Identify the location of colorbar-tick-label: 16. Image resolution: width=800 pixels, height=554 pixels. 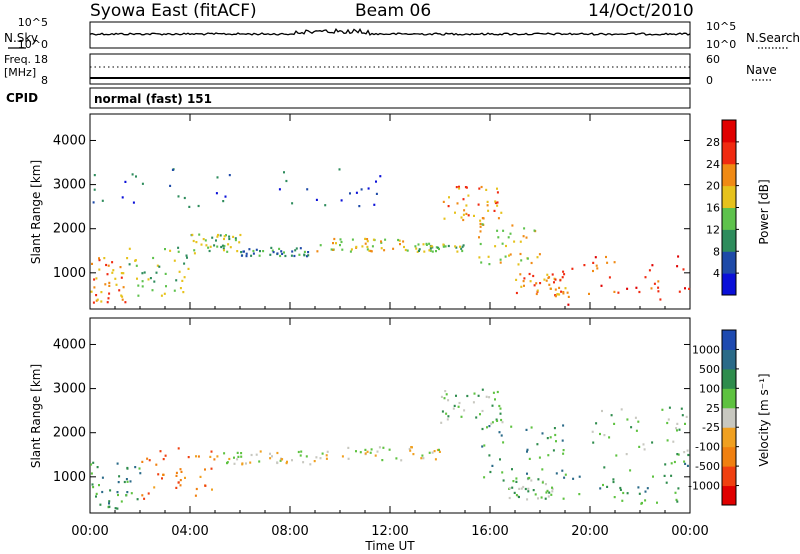
(713, 208).